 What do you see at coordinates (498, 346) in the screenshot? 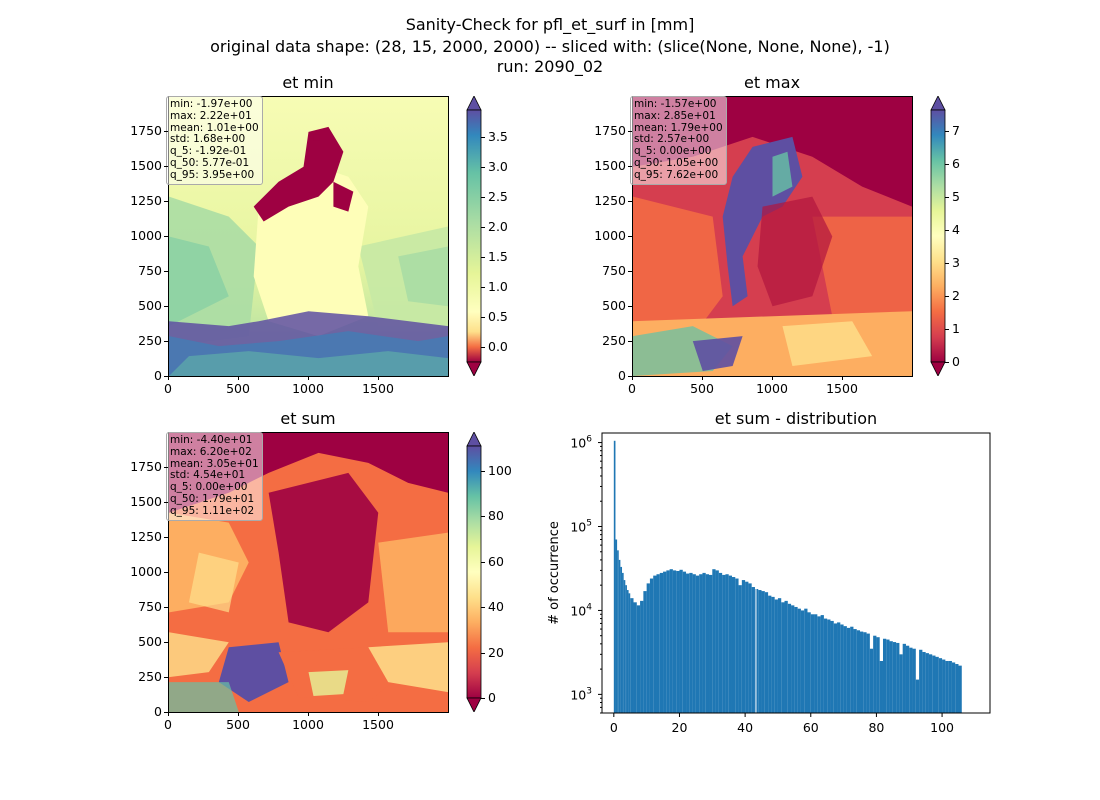
I see `et-min-cbar-tick-label: 0.0` at bounding box center [498, 346].